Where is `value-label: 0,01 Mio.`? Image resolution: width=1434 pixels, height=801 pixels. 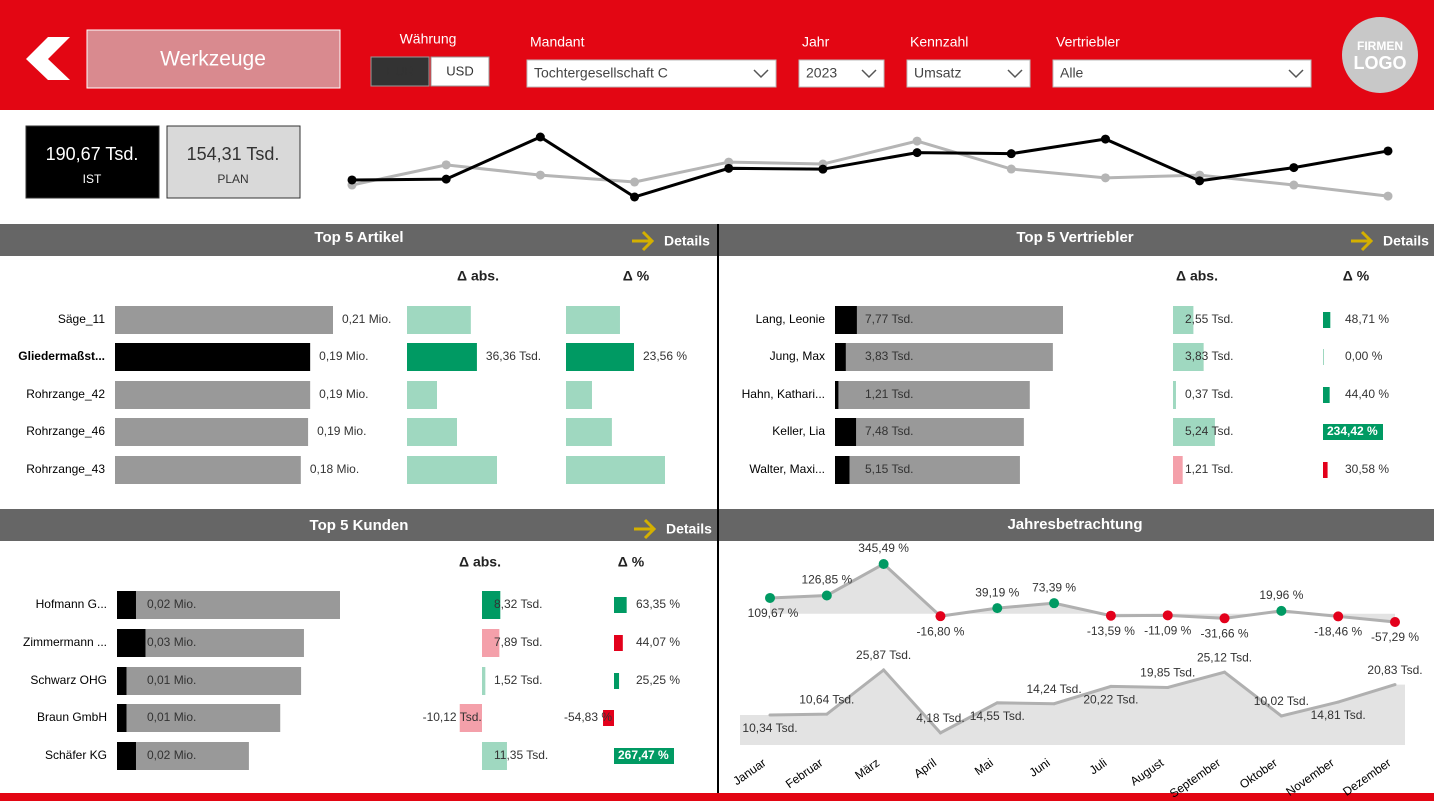 value-label: 0,01 Mio. is located at coordinates (171, 680).